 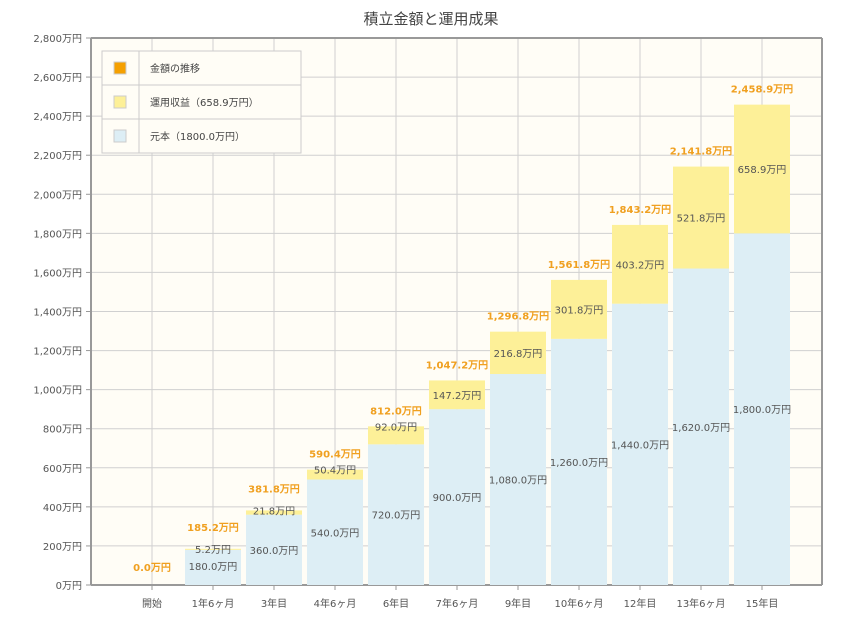 I want to click on total-label: 812.0万円, so click(x=396, y=411).